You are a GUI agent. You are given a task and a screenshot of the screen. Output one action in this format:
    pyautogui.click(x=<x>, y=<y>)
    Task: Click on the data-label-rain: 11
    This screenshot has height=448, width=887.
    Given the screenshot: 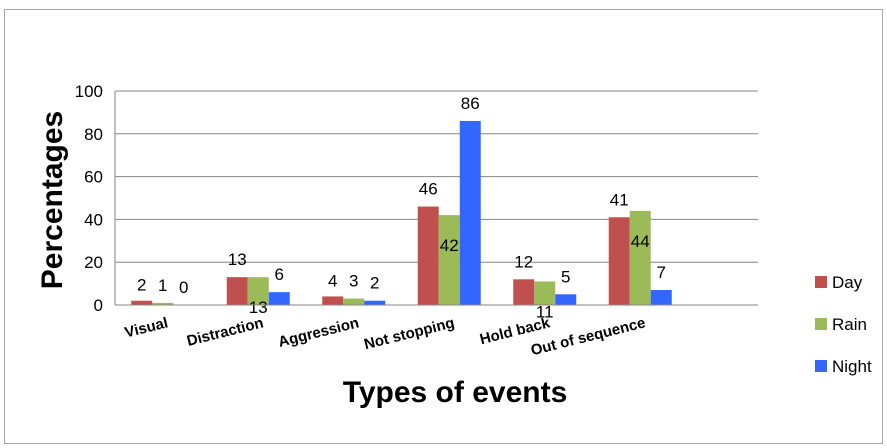 What is the action you would take?
    pyautogui.click(x=545, y=311)
    